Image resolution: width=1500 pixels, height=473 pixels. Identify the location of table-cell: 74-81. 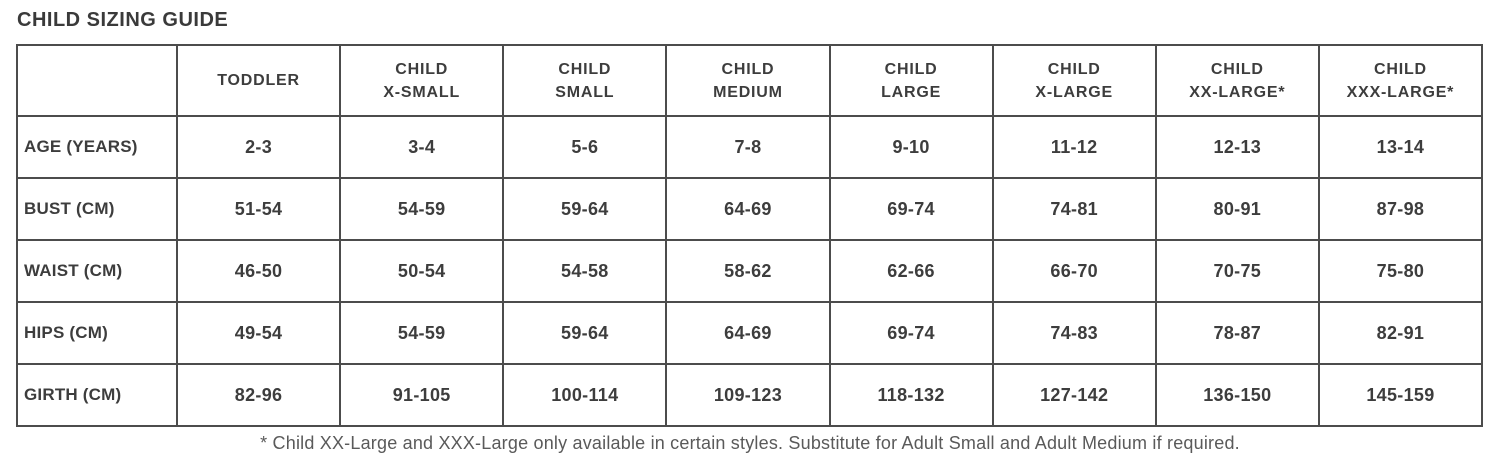
(1074, 209).